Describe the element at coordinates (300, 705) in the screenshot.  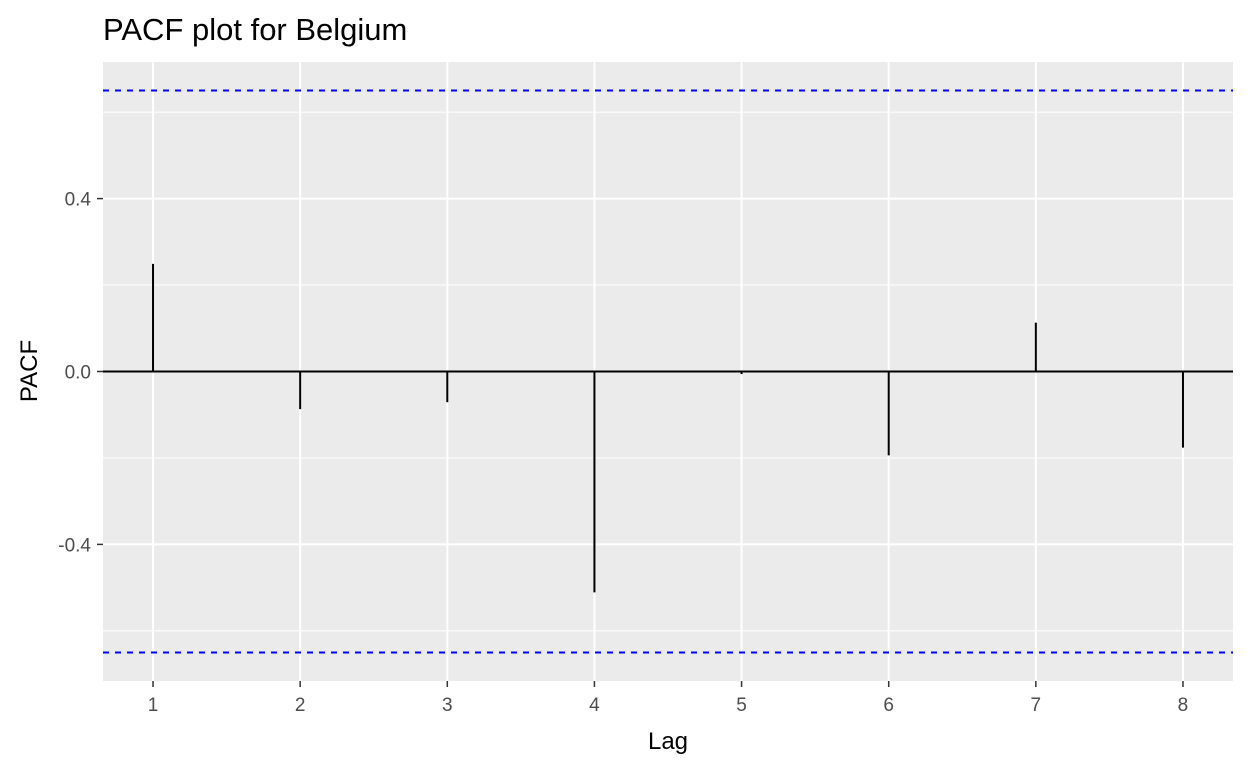
I see `x-tick-label-1: 2` at that location.